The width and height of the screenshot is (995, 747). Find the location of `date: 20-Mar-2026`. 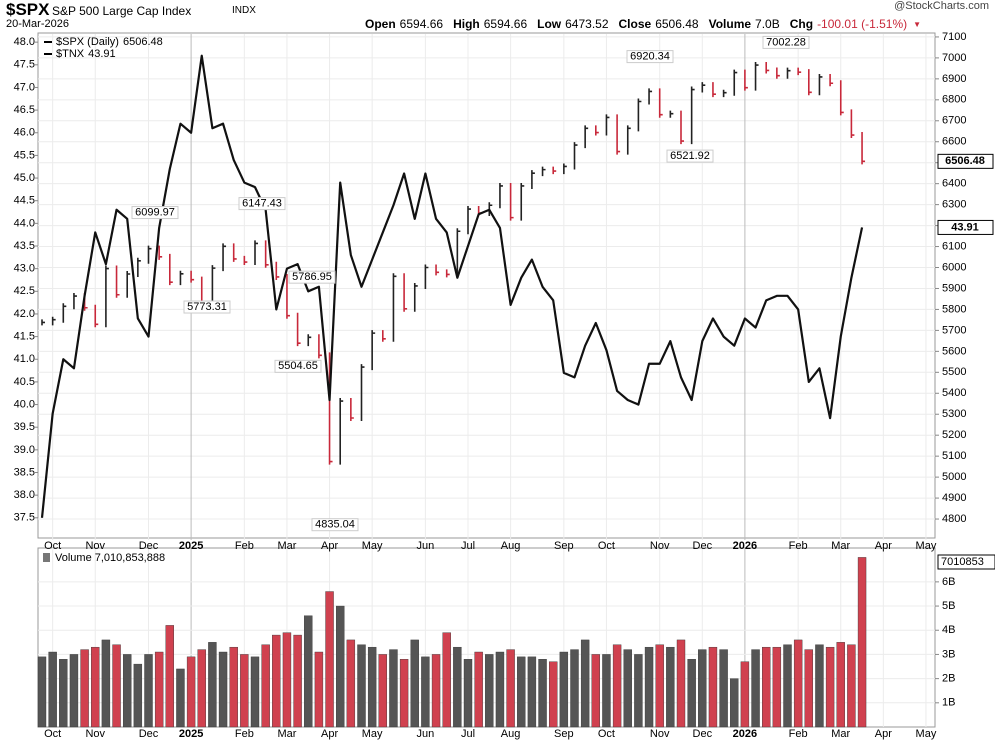

date: 20-Mar-2026 is located at coordinates (37, 24).